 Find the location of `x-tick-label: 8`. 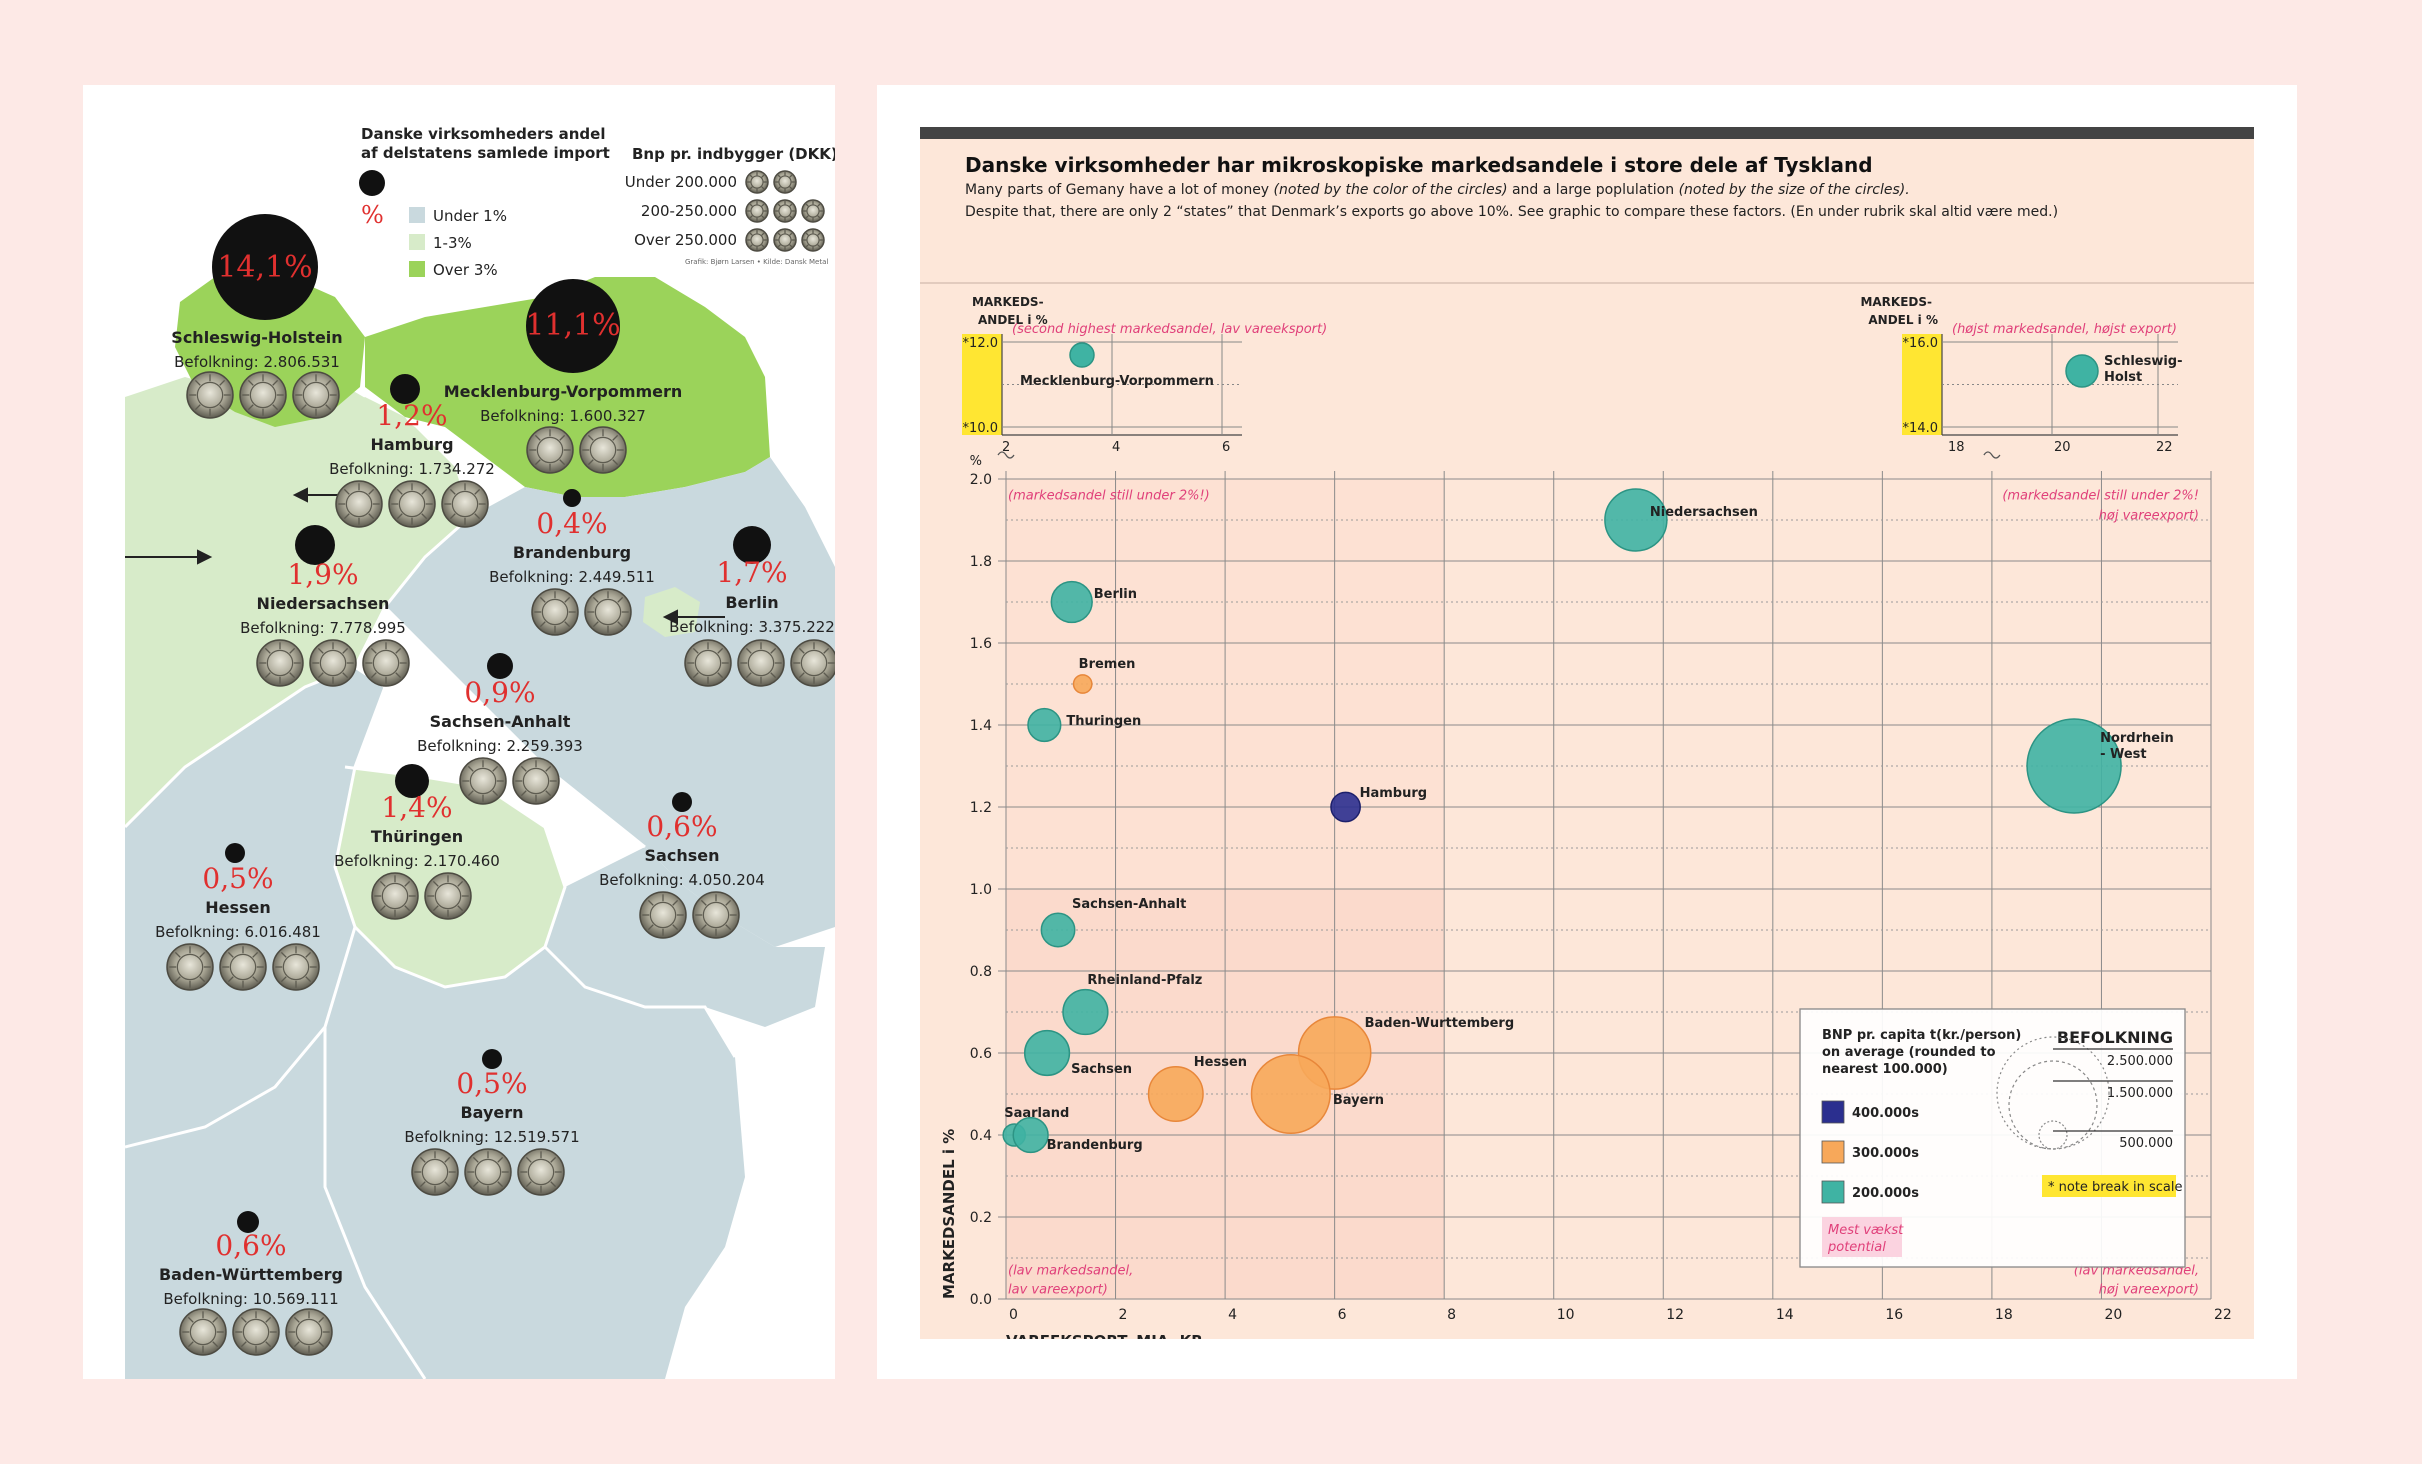

x-tick-label: 8 is located at coordinates (1451, 1315).